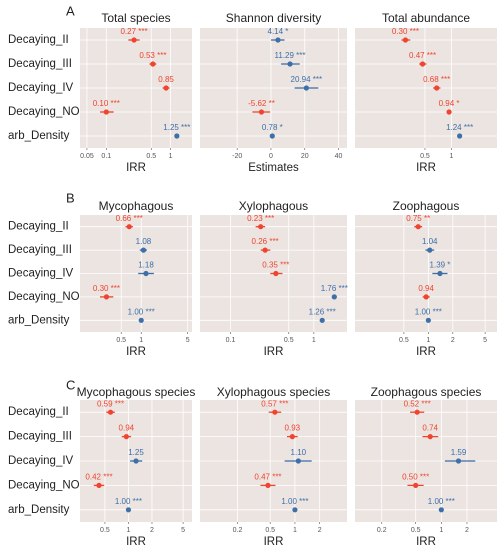 This screenshot has height=550, width=501. What do you see at coordinates (70, 197) in the screenshot?
I see `panel-letter: B` at bounding box center [70, 197].